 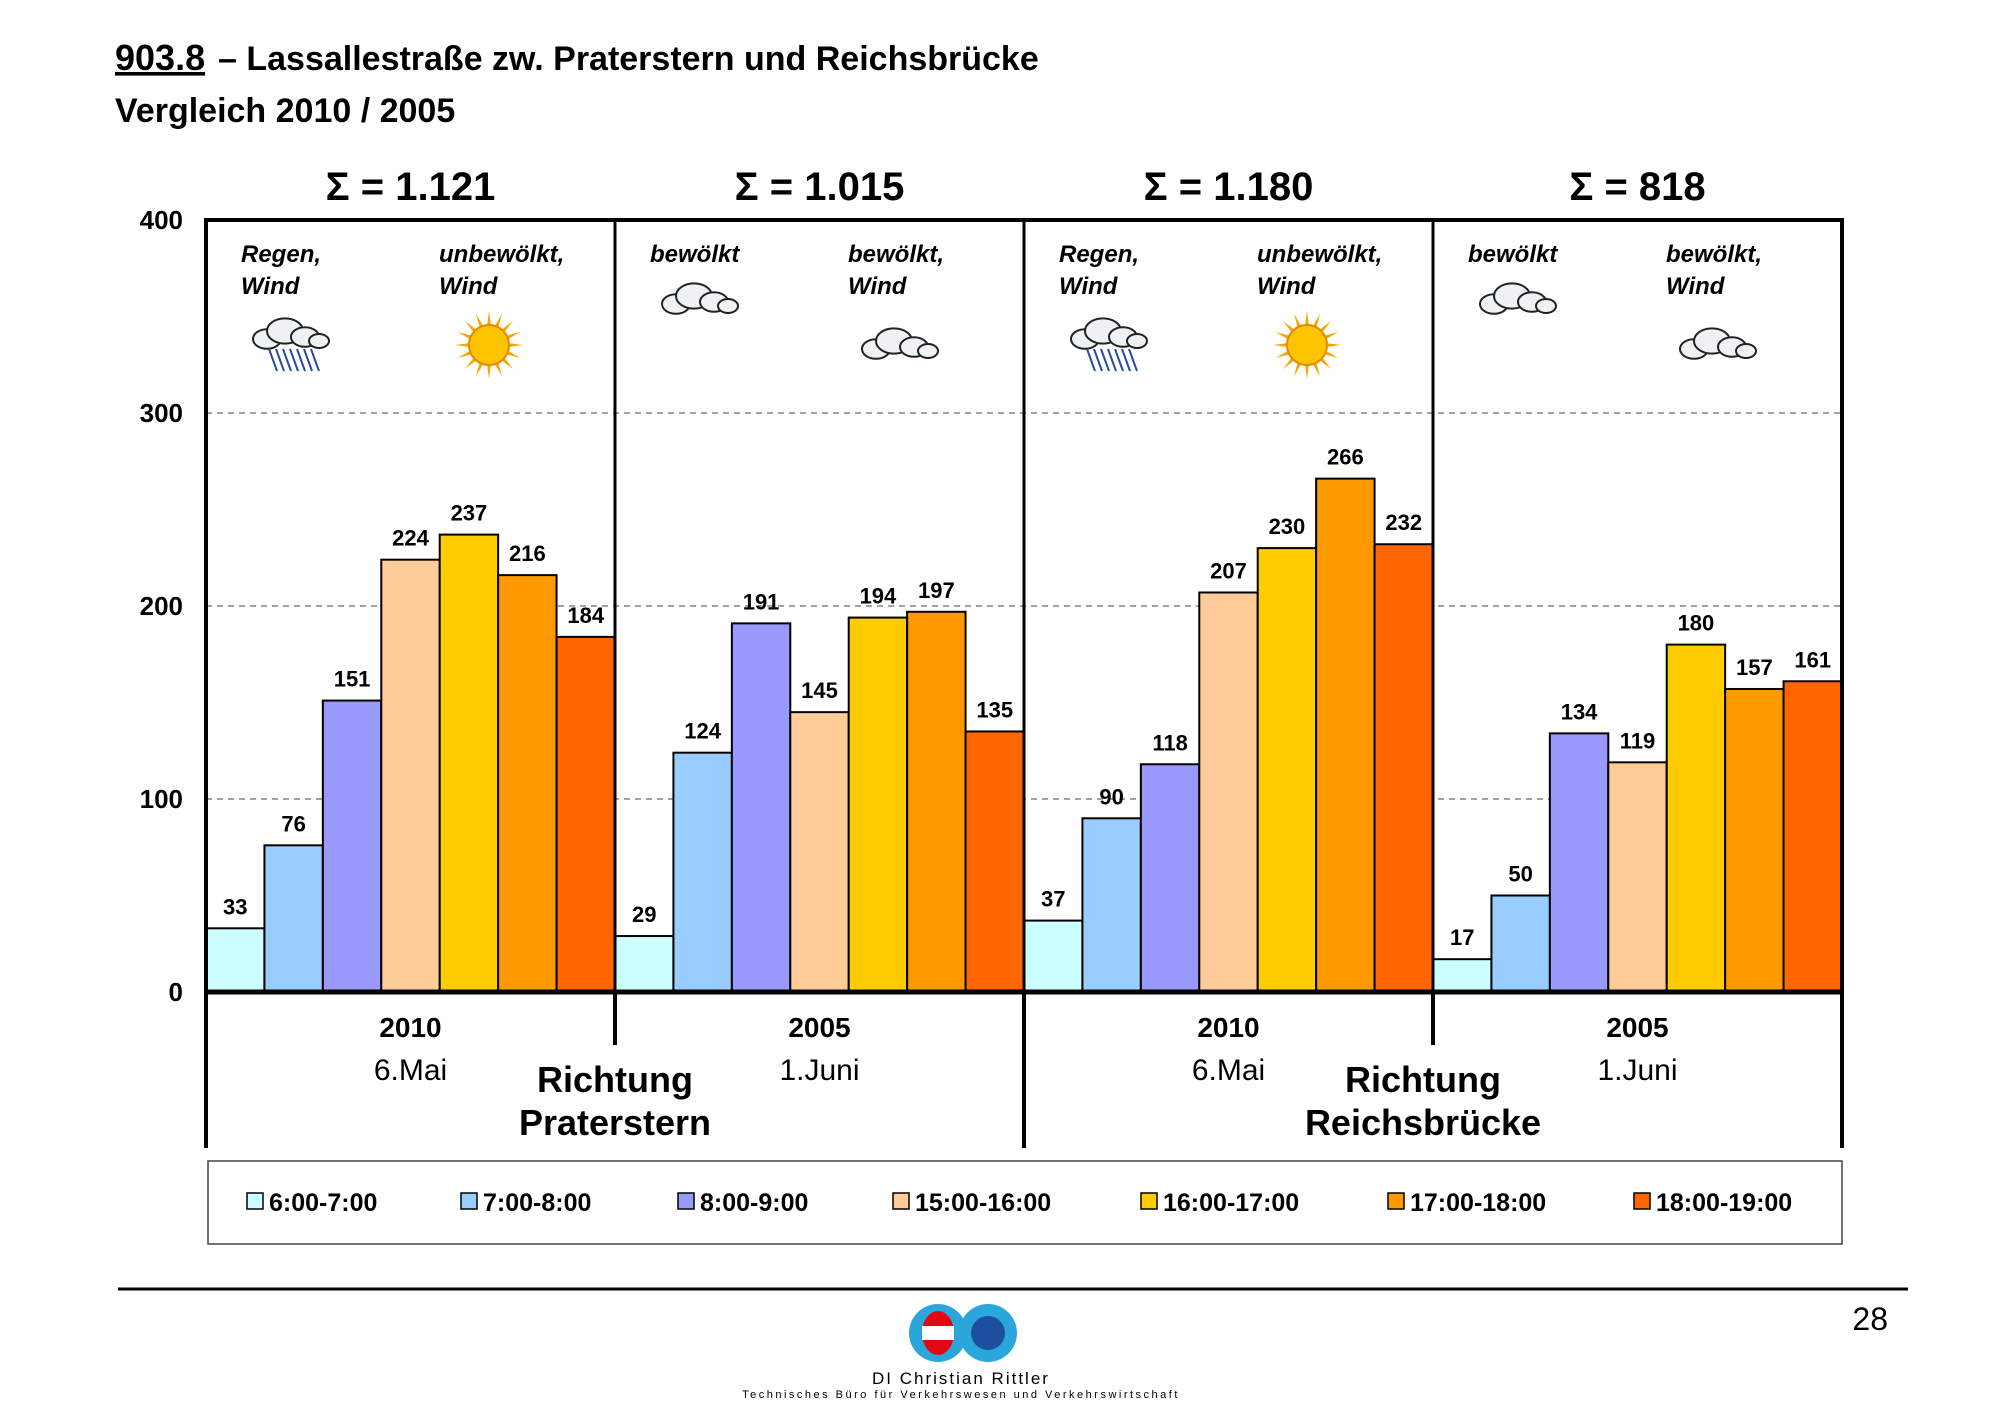 I want to click on data-label: 180, so click(x=1696, y=623).